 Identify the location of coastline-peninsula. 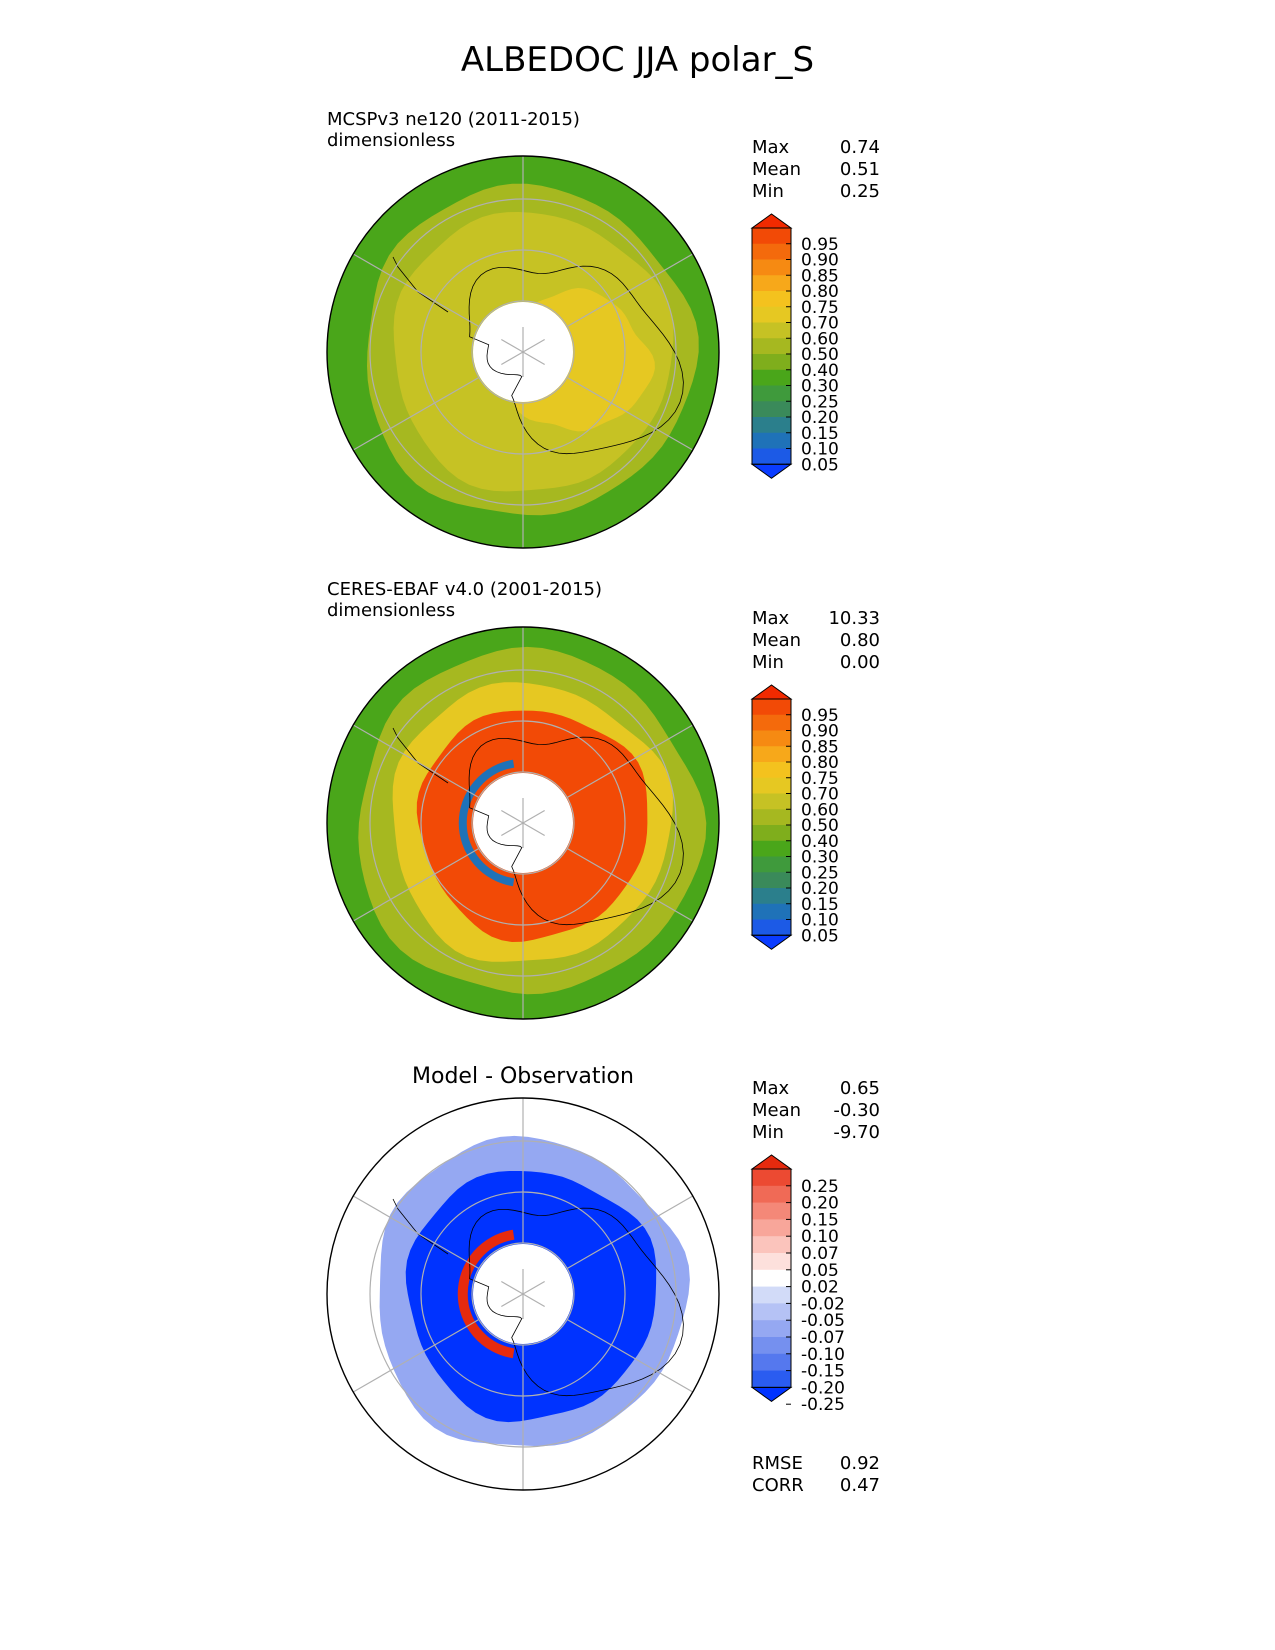
(420, 755).